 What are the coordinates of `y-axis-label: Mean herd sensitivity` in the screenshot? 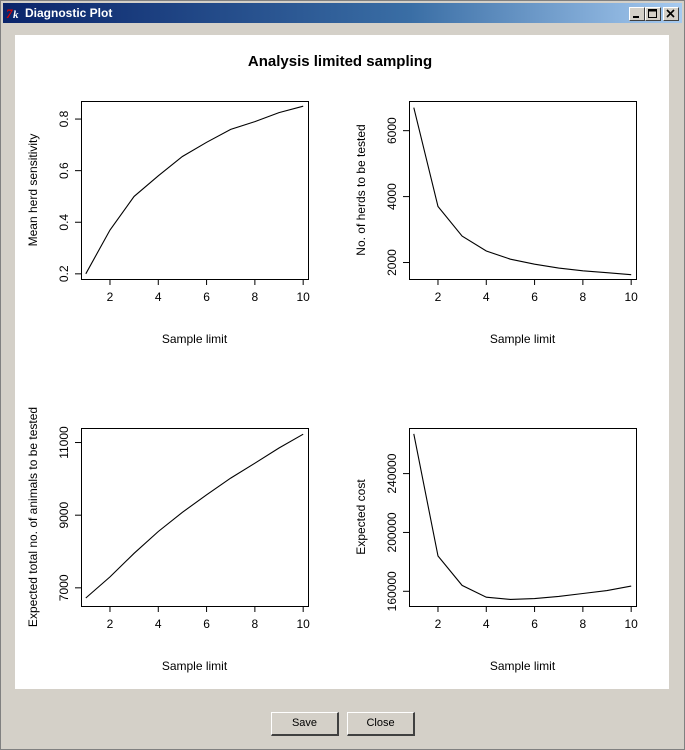 It's located at (33, 190).